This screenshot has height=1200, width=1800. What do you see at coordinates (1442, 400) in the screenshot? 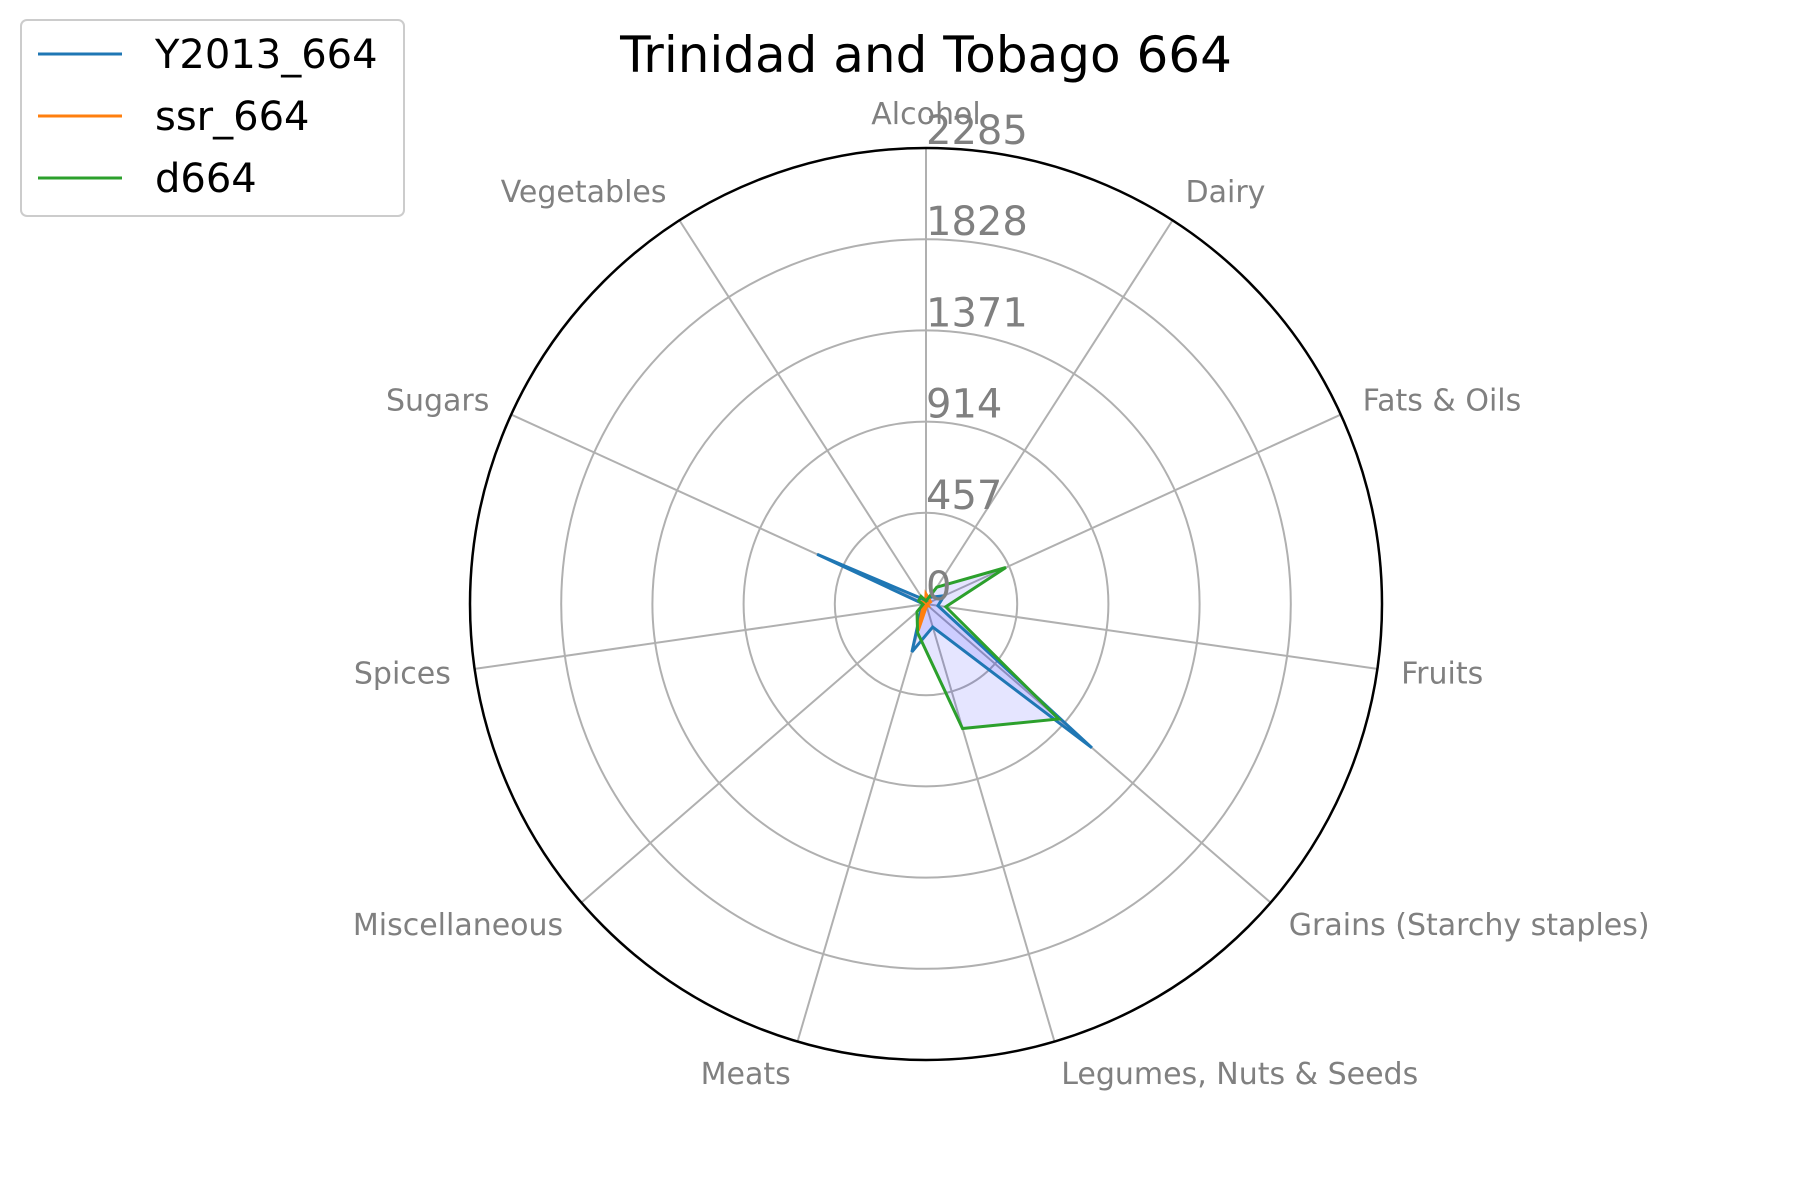
I see `category-label: Fats & Oils` at bounding box center [1442, 400].